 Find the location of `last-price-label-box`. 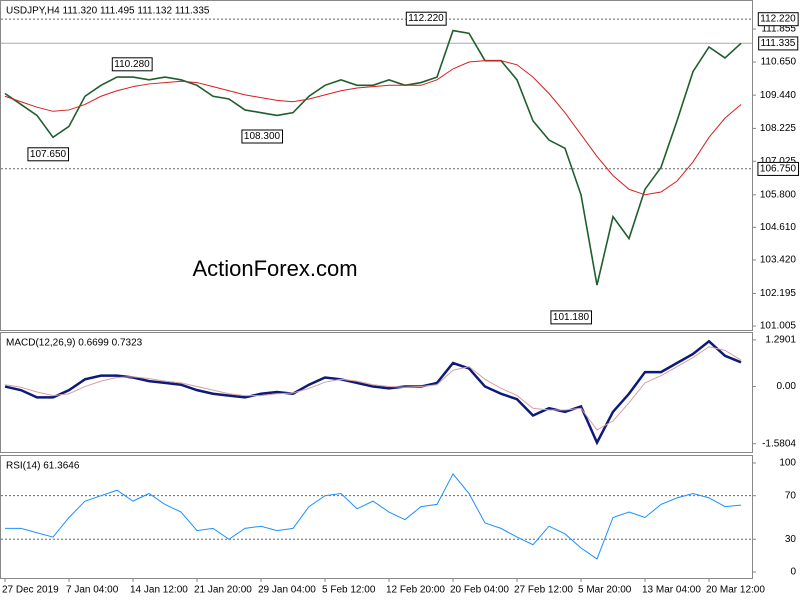

last-price-label-box is located at coordinates (778, 43).